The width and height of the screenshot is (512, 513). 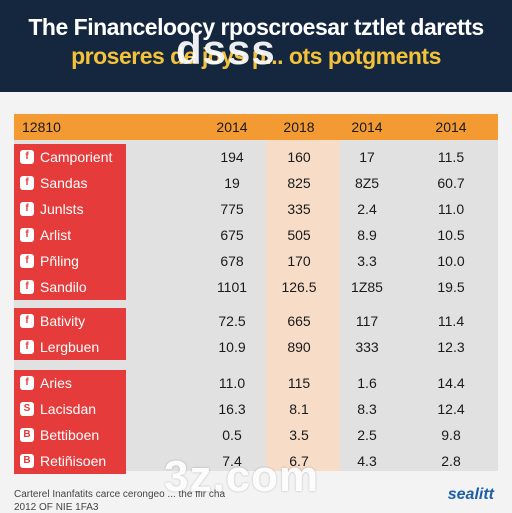 What do you see at coordinates (232, 235) in the screenshot?
I see `table-cell: 675` at bounding box center [232, 235].